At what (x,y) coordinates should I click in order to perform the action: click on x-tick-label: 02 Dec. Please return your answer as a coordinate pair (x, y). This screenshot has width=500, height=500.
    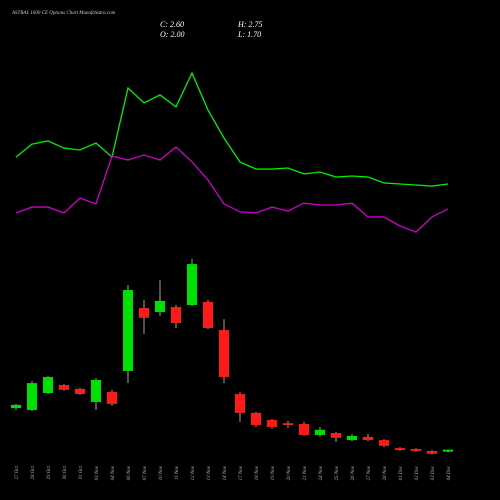
    Looking at the image, I should click on (417, 472).